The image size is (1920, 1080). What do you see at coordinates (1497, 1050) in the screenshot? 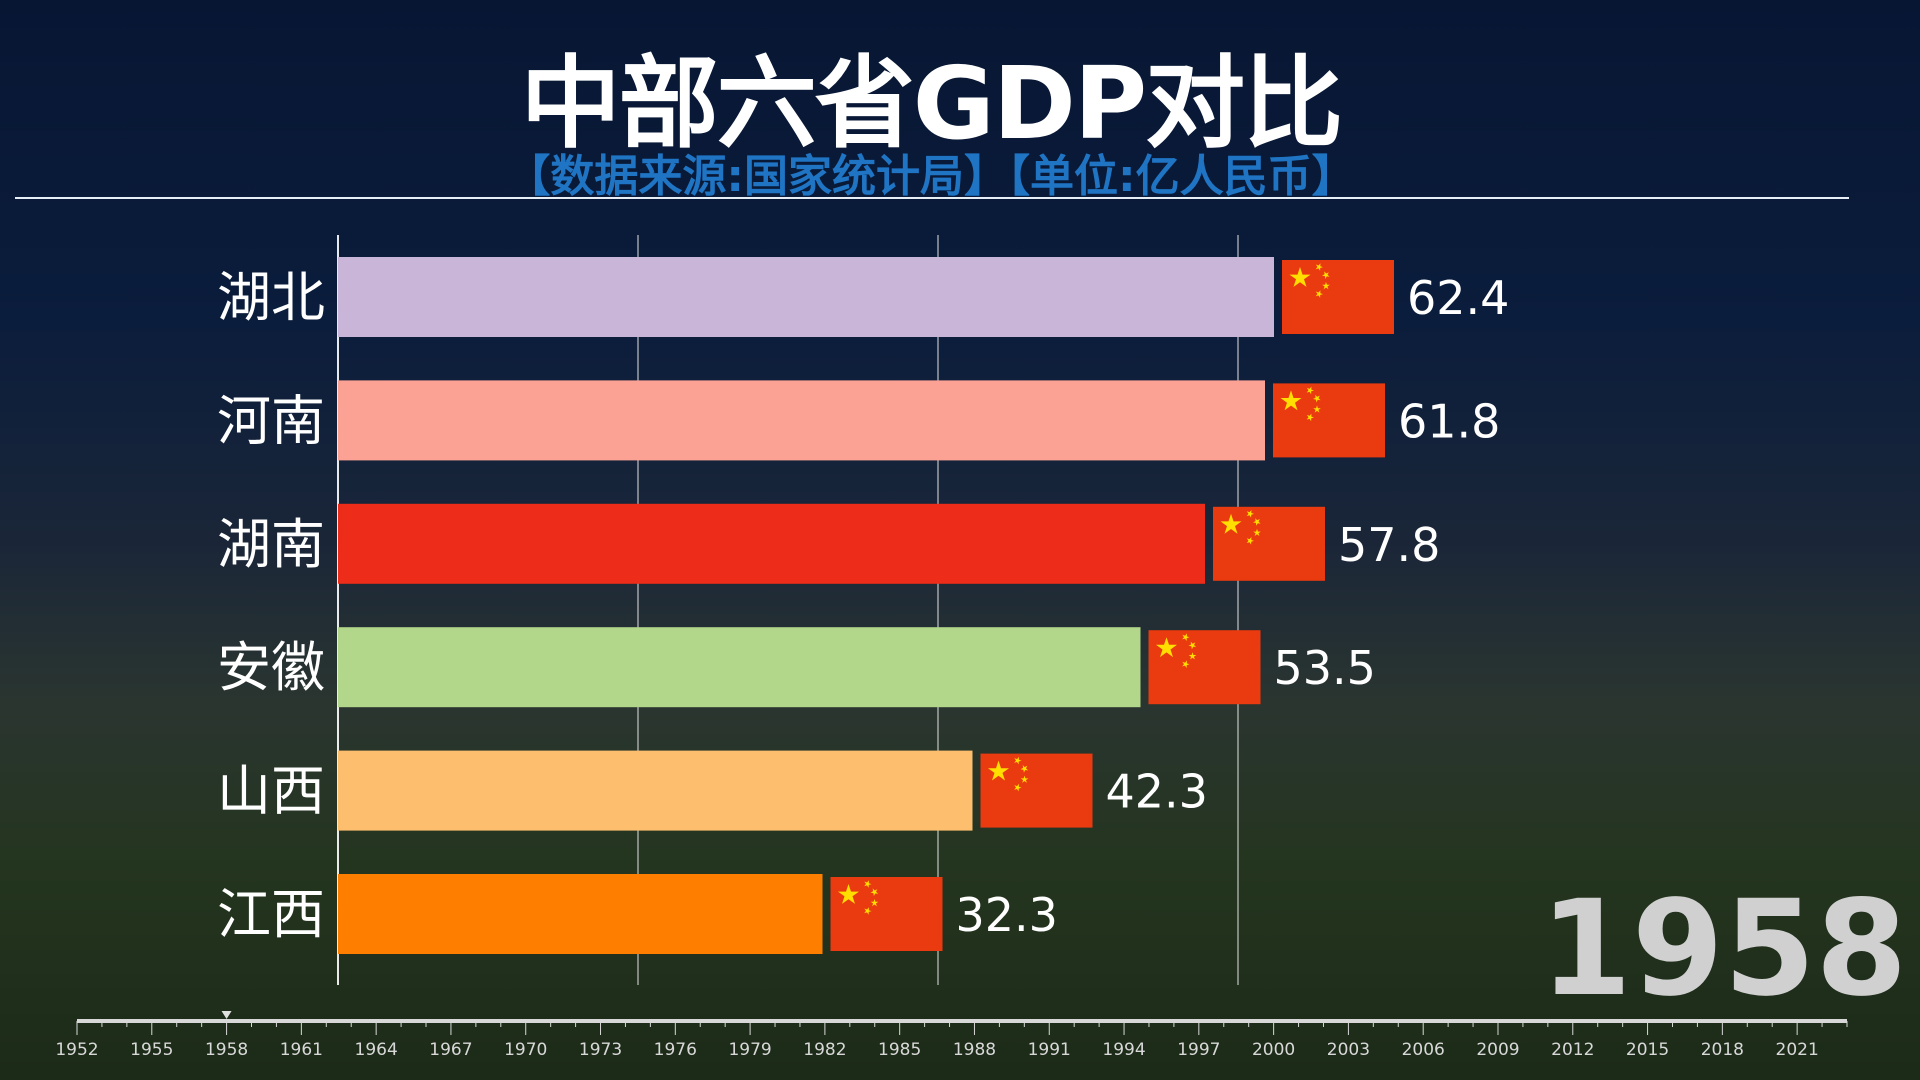
I see `timeline-label: 2009` at bounding box center [1497, 1050].